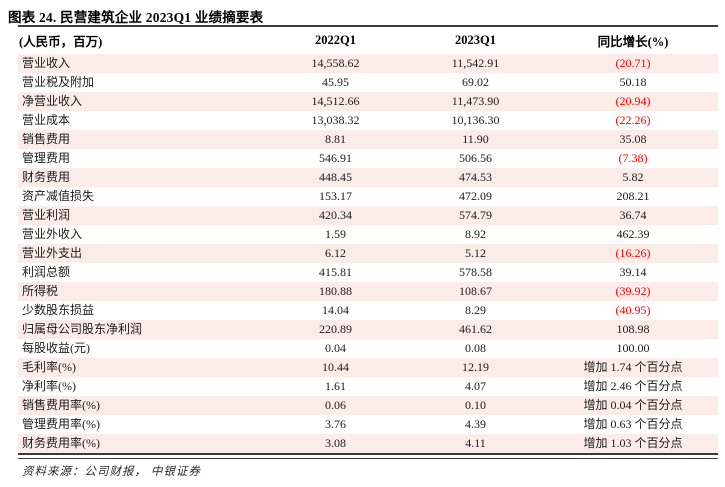 This screenshot has width=725, height=487. Describe the element at coordinates (475, 234) in the screenshot. I see `value-2023q1: 8.92` at that location.